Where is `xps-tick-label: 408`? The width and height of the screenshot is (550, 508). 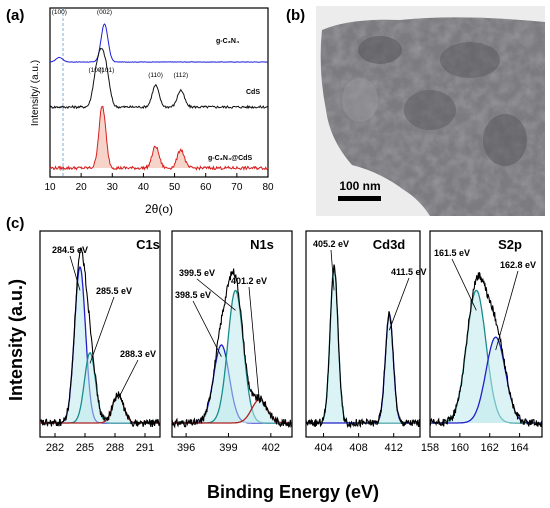
xps-tick-label: 408 is located at coordinates (358, 448).